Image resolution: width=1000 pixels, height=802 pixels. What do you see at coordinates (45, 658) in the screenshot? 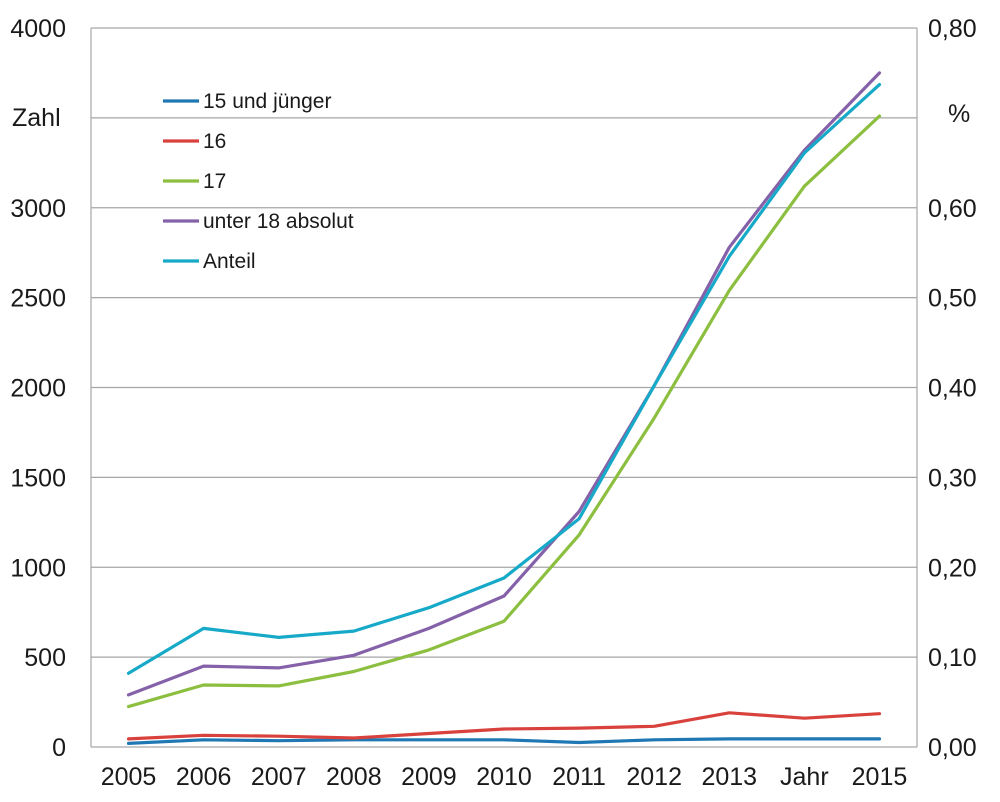
I see `left-tick-label: 500` at bounding box center [45, 658].